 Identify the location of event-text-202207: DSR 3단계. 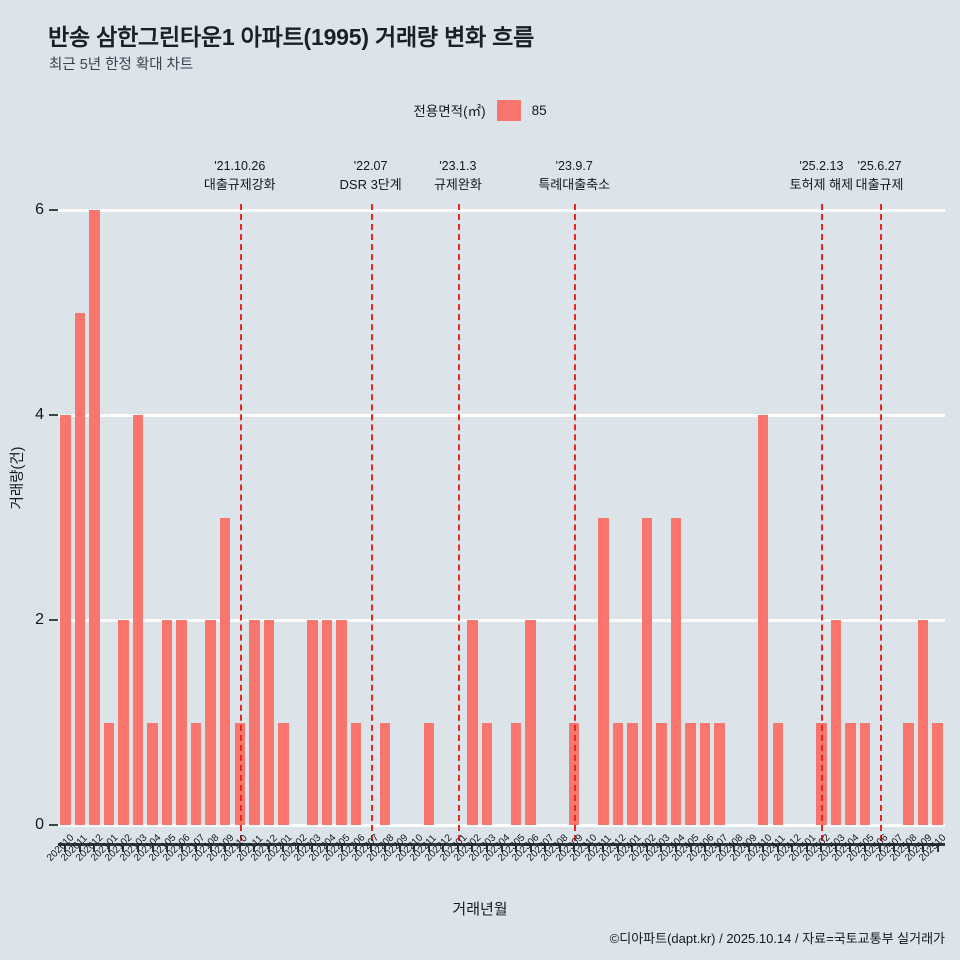
(370, 184).